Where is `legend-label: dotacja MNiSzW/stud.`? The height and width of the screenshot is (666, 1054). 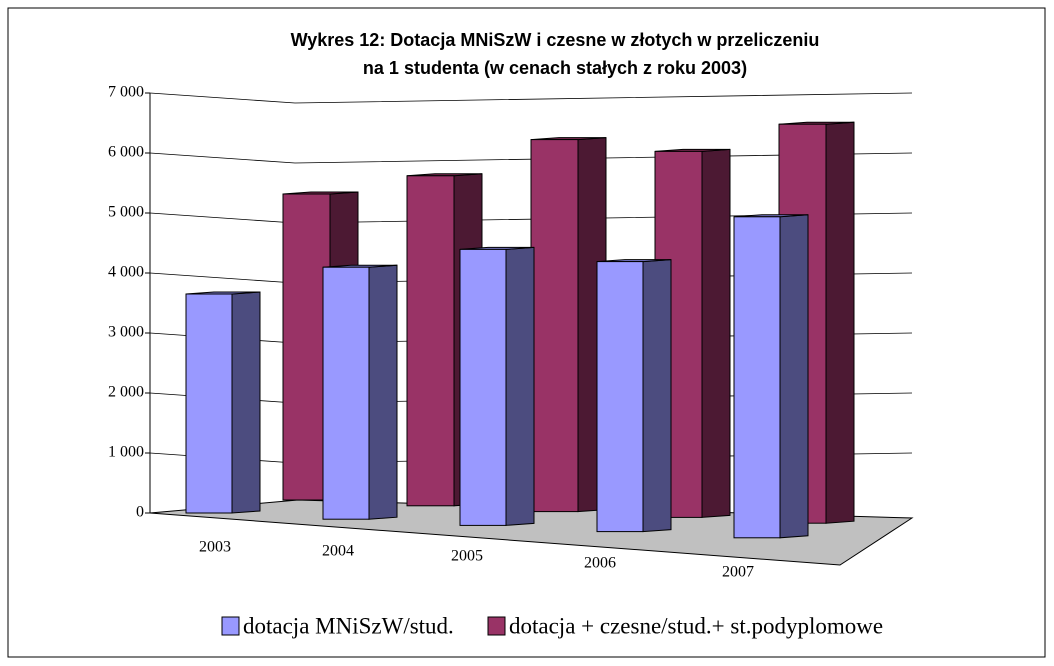
legend-label: dotacja MNiSzW/stud. is located at coordinates (348, 625).